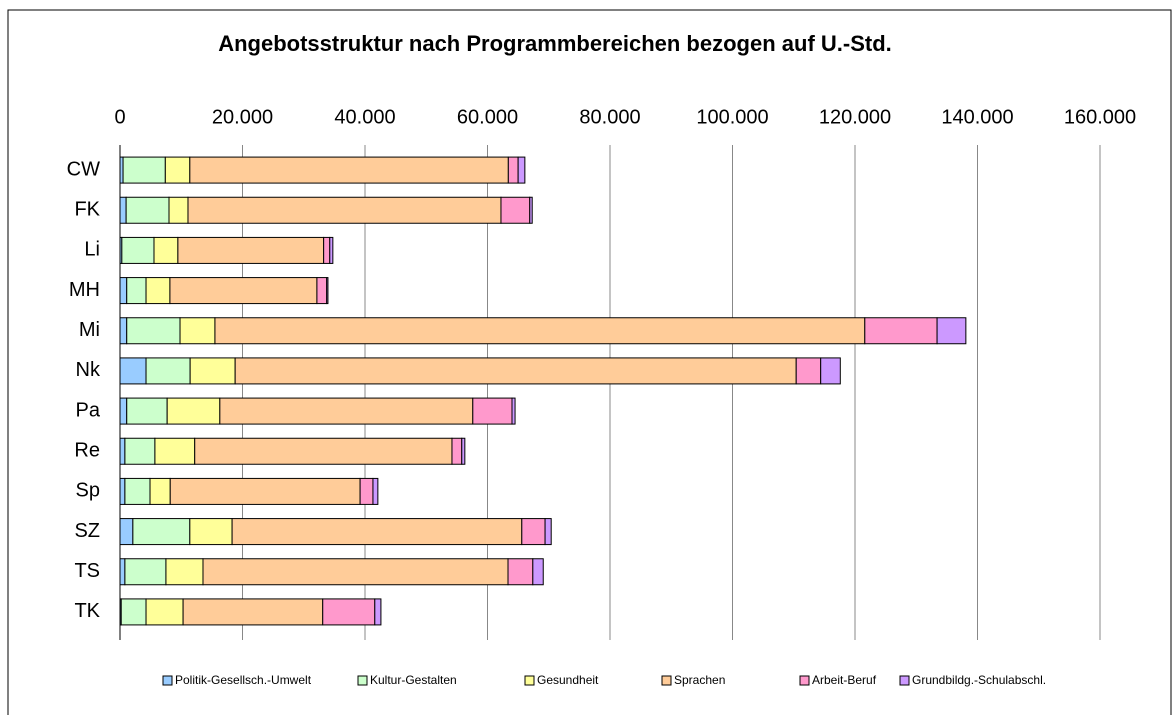  I want to click on y-tick-label: Nk, so click(88, 370).